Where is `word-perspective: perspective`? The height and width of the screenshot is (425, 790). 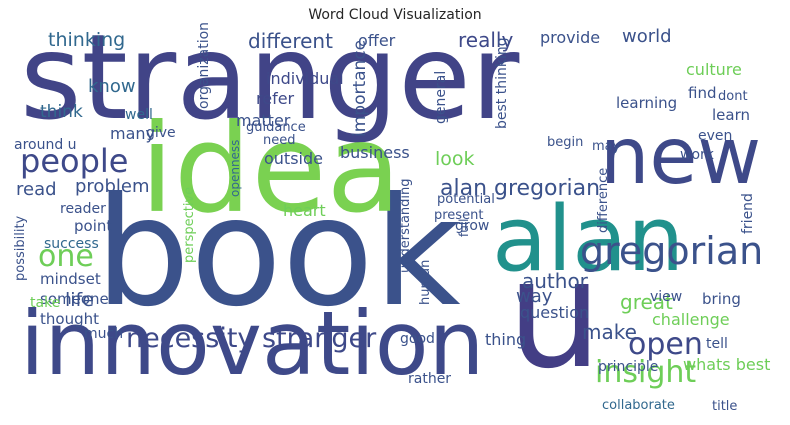
word-perspective: perspective is located at coordinates (189, 224).